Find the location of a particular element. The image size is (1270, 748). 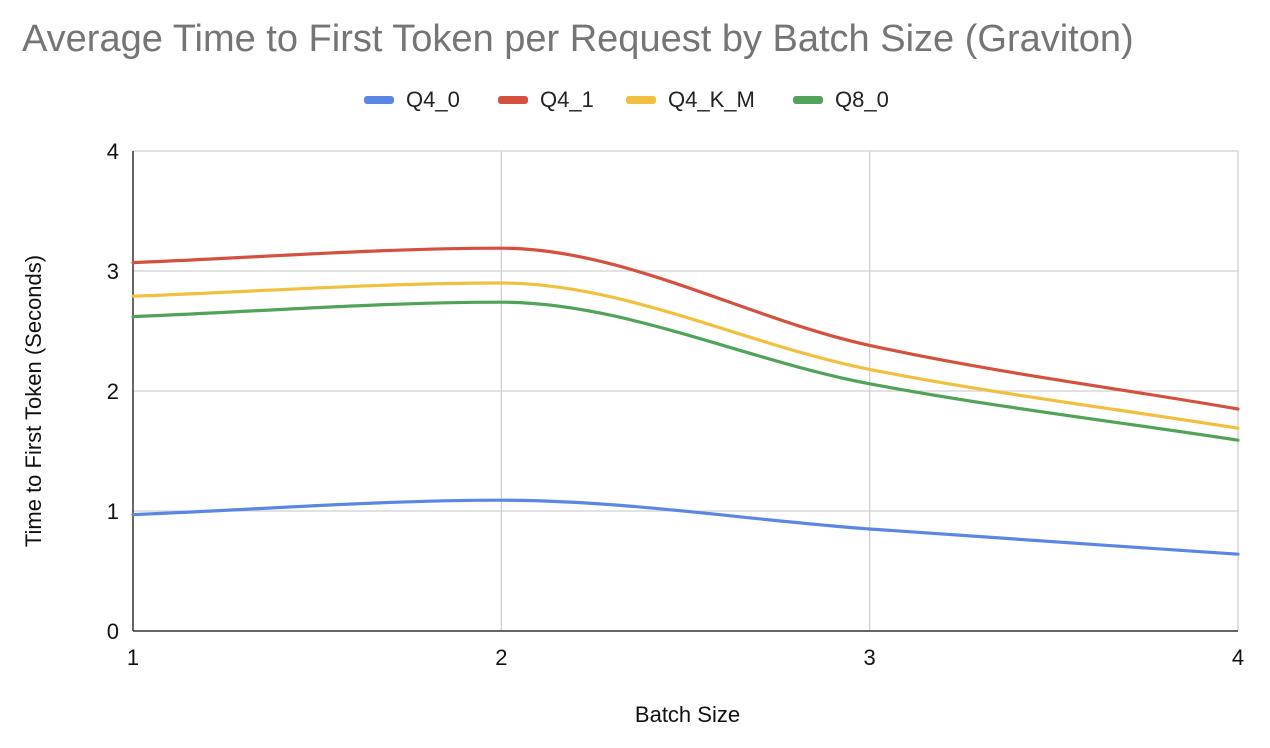

legend-item-q4-k-m: Q4_K_M is located at coordinates (690, 100).